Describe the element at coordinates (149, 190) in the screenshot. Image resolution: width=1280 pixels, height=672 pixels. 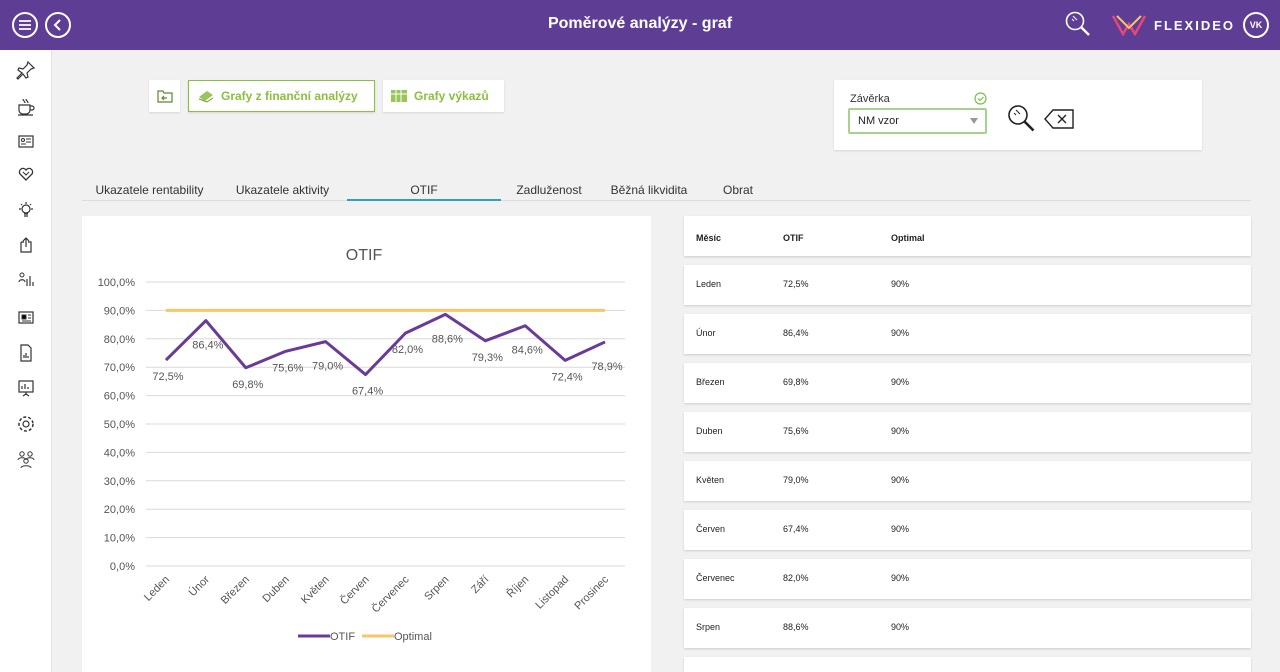
I see `tab-rentability: Ukazatele rentability` at that location.